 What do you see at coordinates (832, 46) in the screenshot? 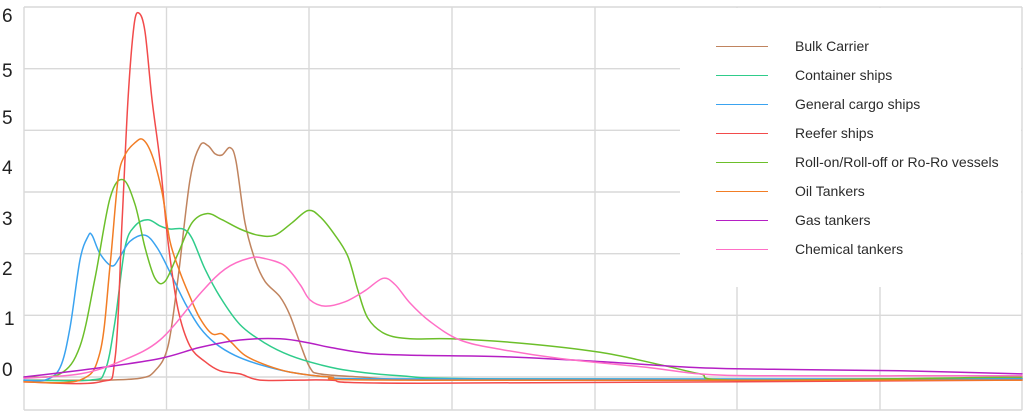
I see `legend-label: Bulk Carrier` at bounding box center [832, 46].